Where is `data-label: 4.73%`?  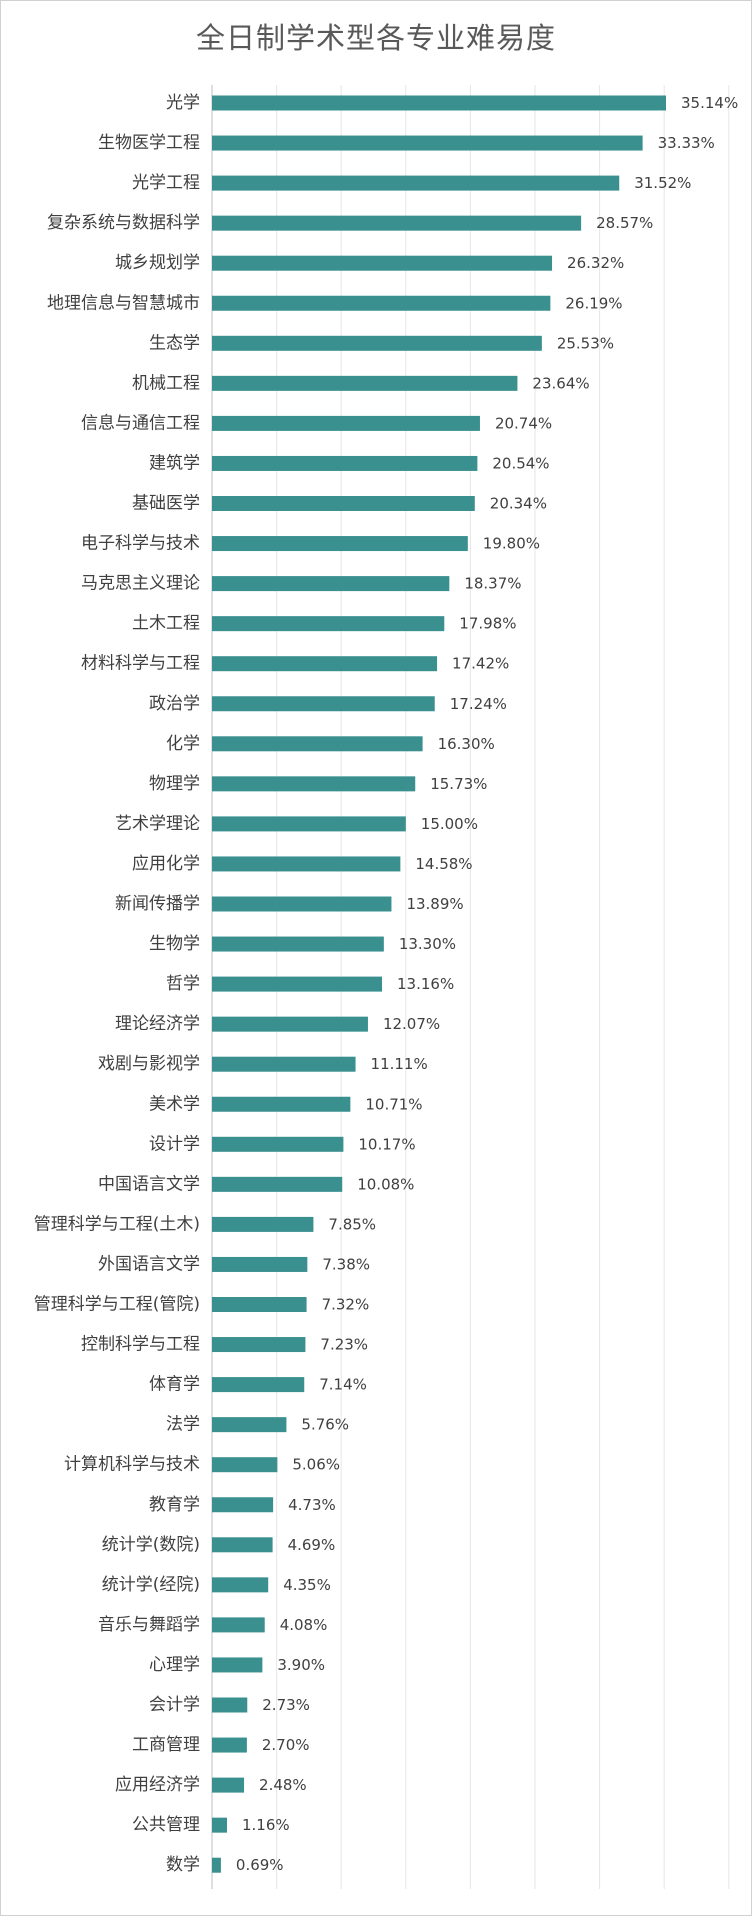
data-label: 4.73% is located at coordinates (312, 1505).